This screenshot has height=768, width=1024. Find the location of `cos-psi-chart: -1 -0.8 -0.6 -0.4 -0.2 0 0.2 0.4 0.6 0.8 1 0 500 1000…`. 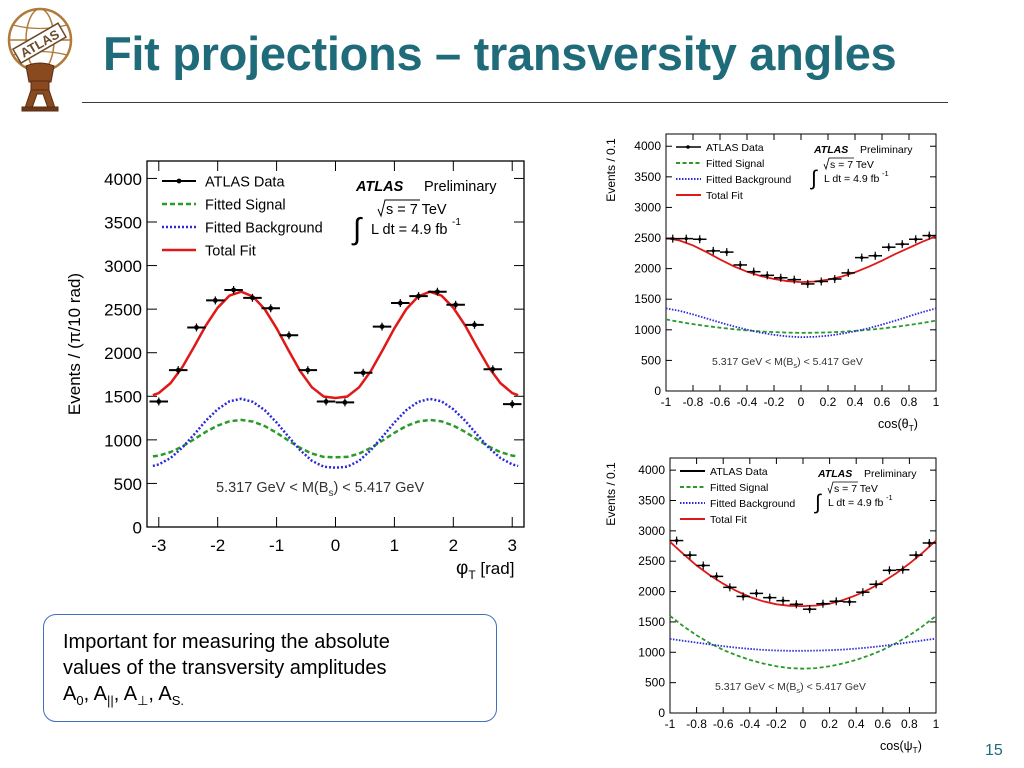

cos-psi-chart: -1 -0.8 -0.6 -0.4 -0.2 0 0.2 0.4 0.6 0.8 1 0 500 1000… is located at coordinates (772, 606).